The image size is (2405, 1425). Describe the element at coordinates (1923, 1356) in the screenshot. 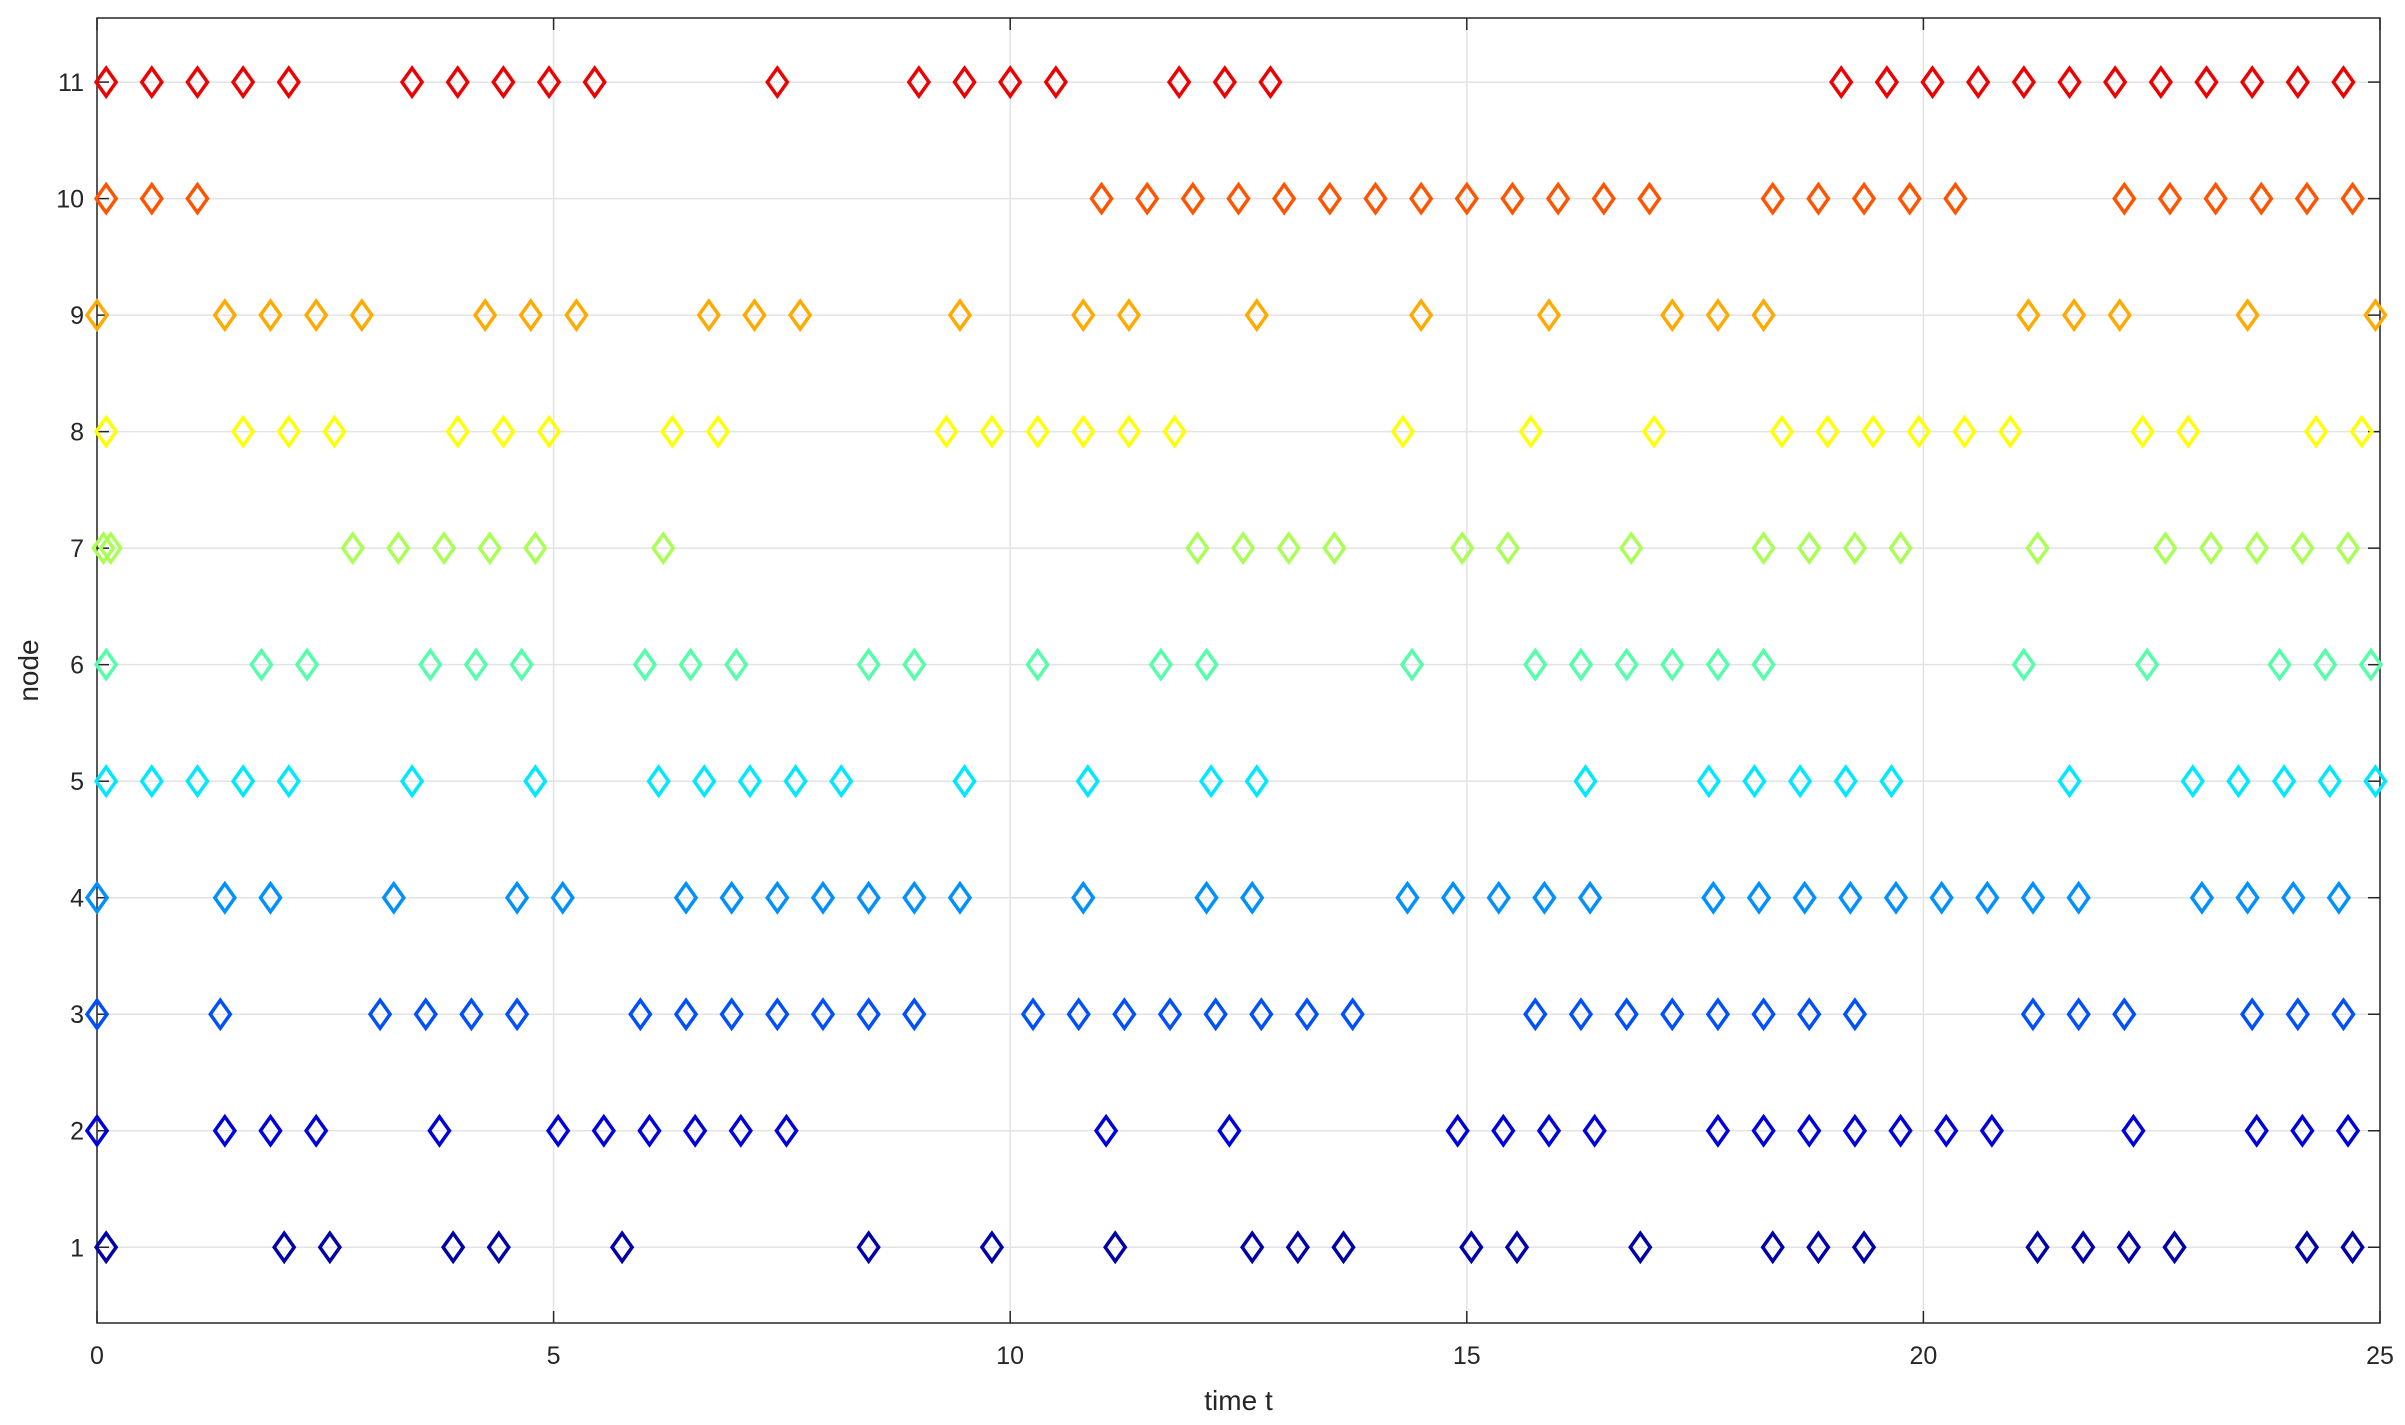

I see `x-tick-label: 20` at that location.